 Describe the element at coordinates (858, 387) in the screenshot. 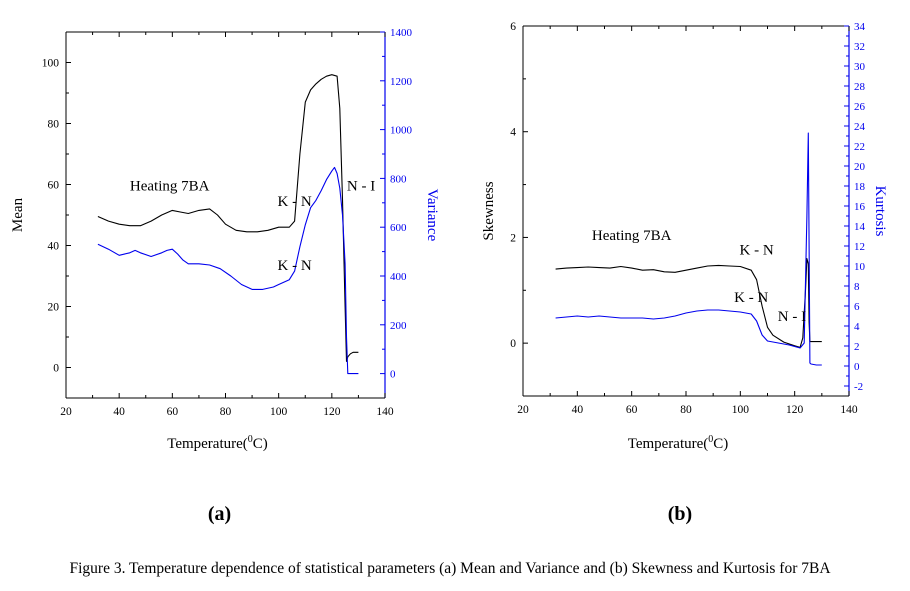

I see `y-right-tick-label: -2` at that location.